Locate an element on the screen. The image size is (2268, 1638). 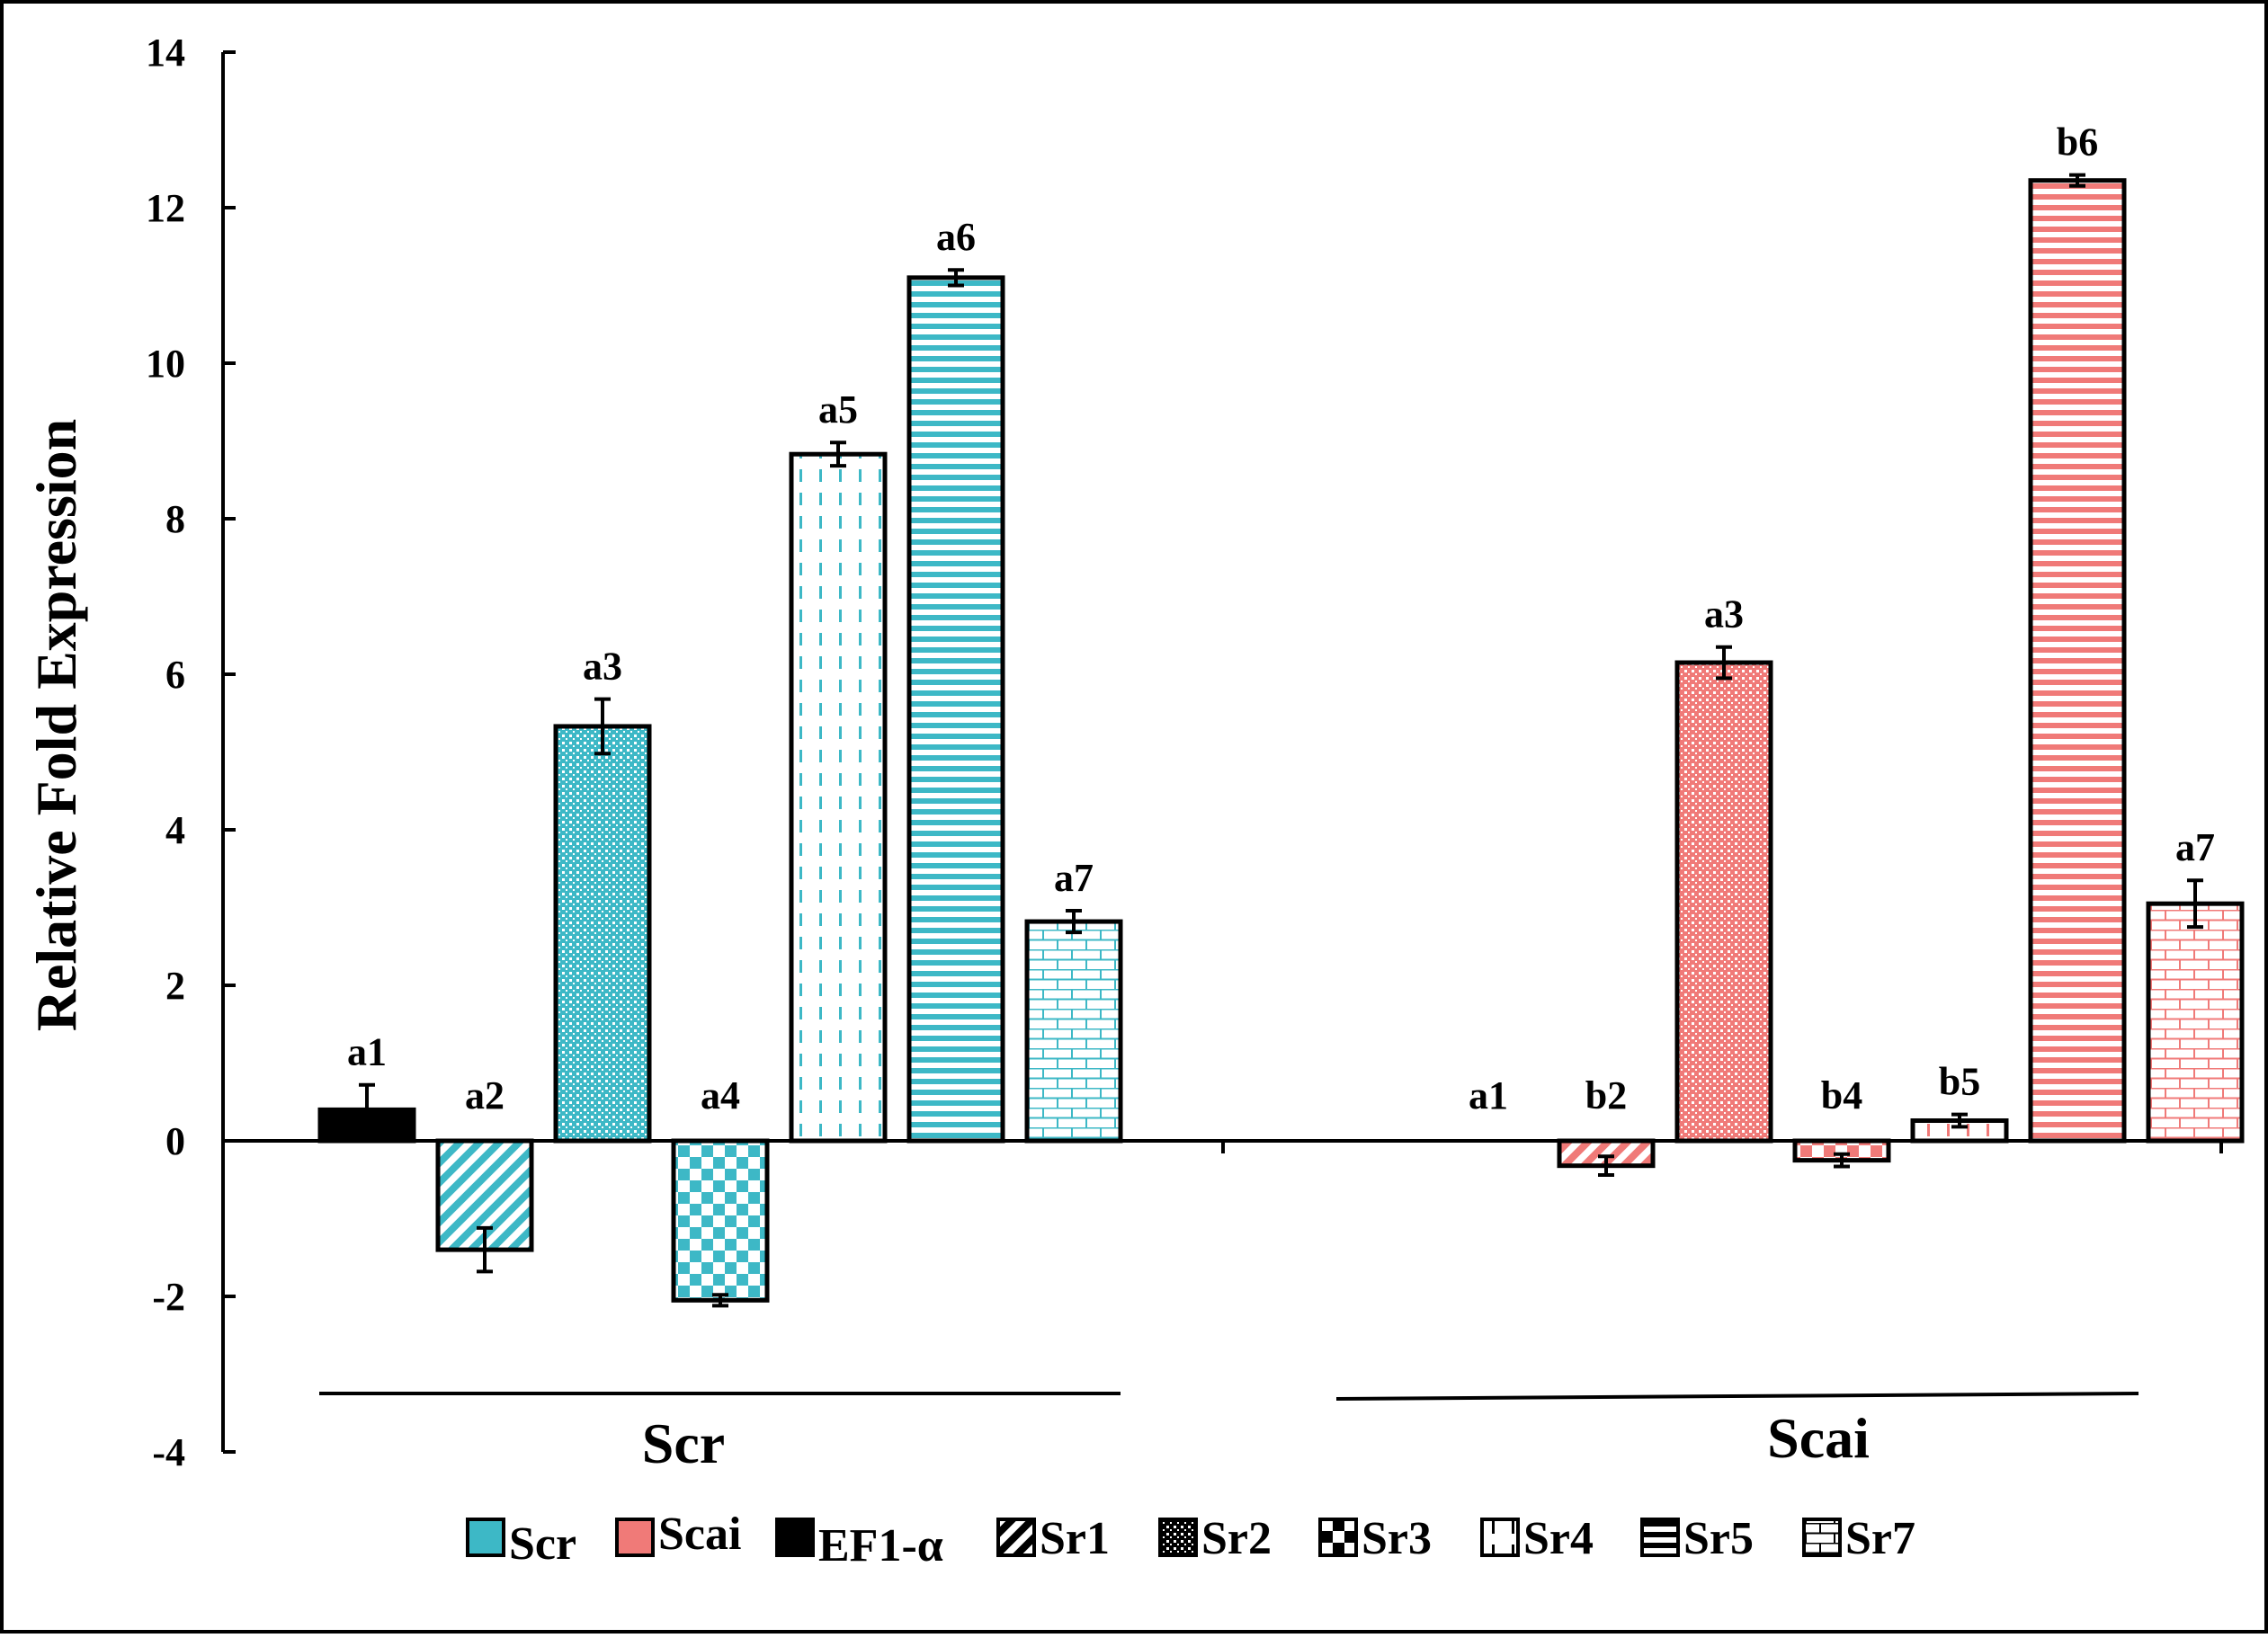
y-tick-label: 0 is located at coordinates (175, 1141).